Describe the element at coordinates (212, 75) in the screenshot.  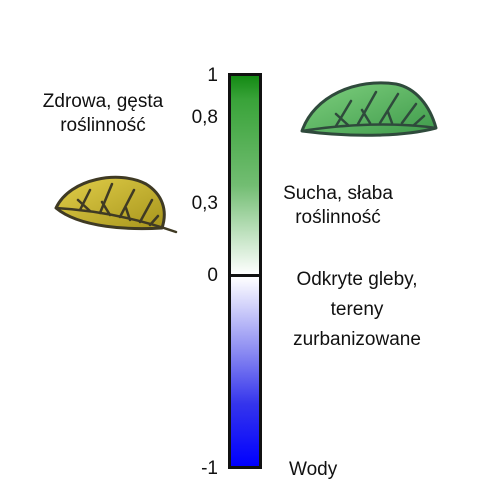
I see `tick-label-1: 1` at that location.